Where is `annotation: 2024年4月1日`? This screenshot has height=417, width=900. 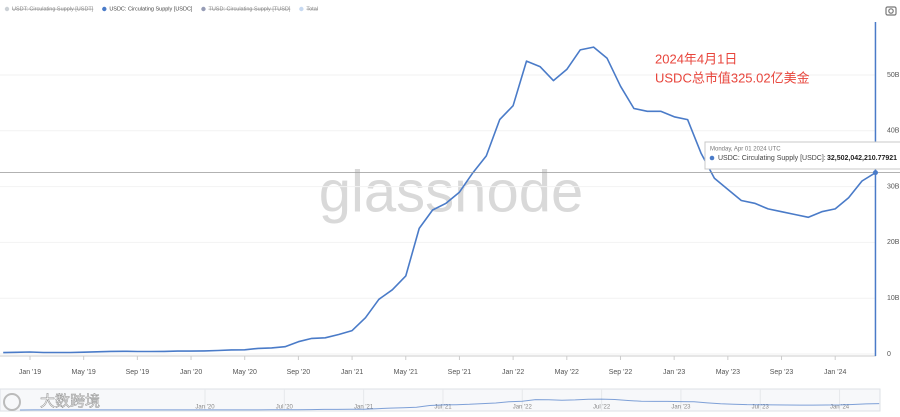
annotation: 2024年4月1日 is located at coordinates (696, 58).